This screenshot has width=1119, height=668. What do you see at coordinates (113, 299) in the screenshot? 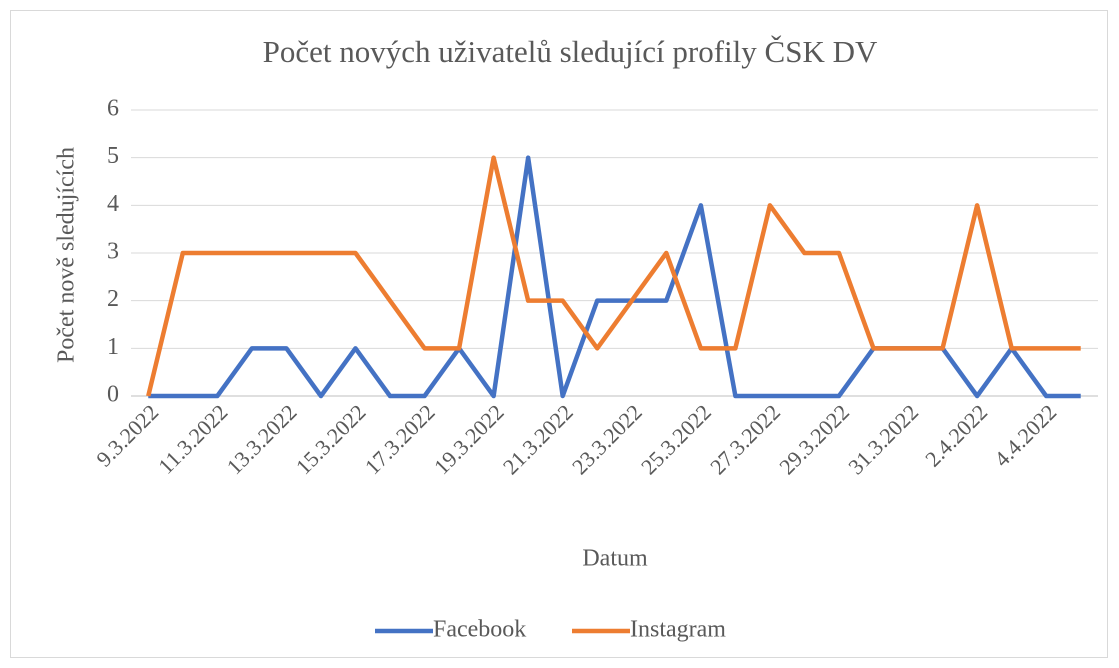
I see `y-tick-label: 2` at bounding box center [113, 299].